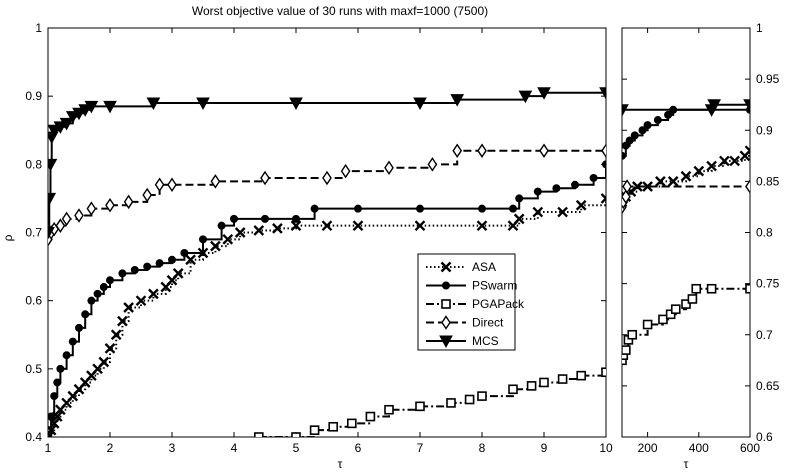  What do you see at coordinates (686, 197) in the screenshot?
I see `plot-1-series-direct` at bounding box center [686, 197].